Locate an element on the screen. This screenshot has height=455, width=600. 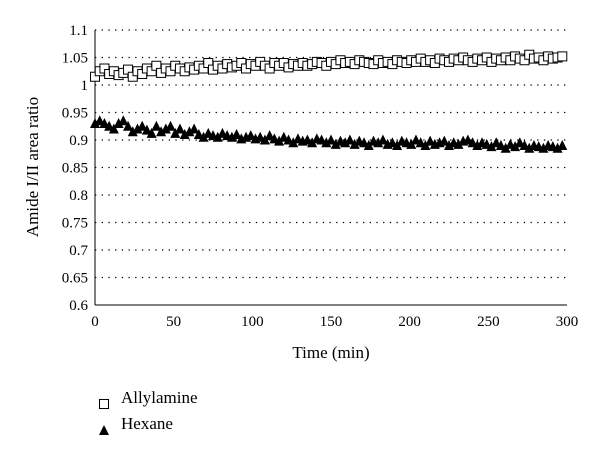
legend-item-allylamine: Allylamine is located at coordinates (148, 398).